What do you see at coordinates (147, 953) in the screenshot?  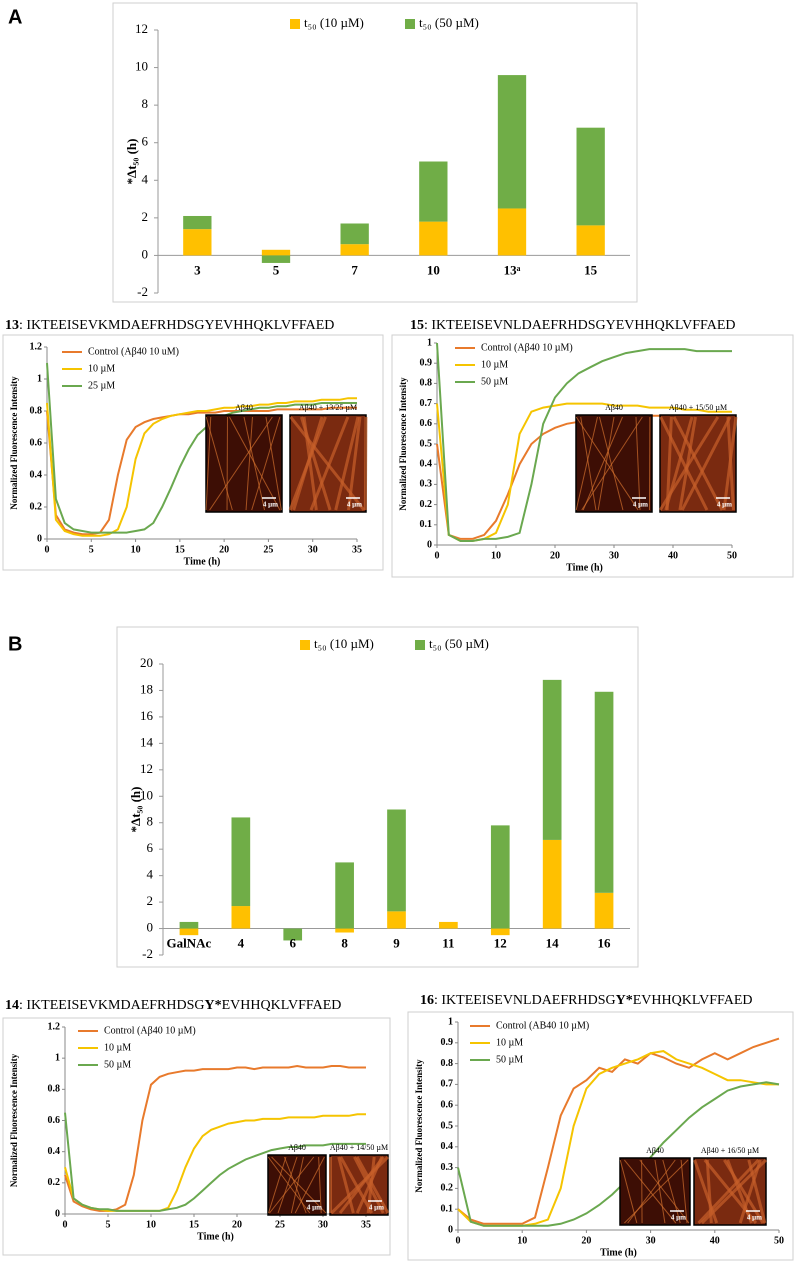 I see `y-tick-label: -2` at bounding box center [147, 953].